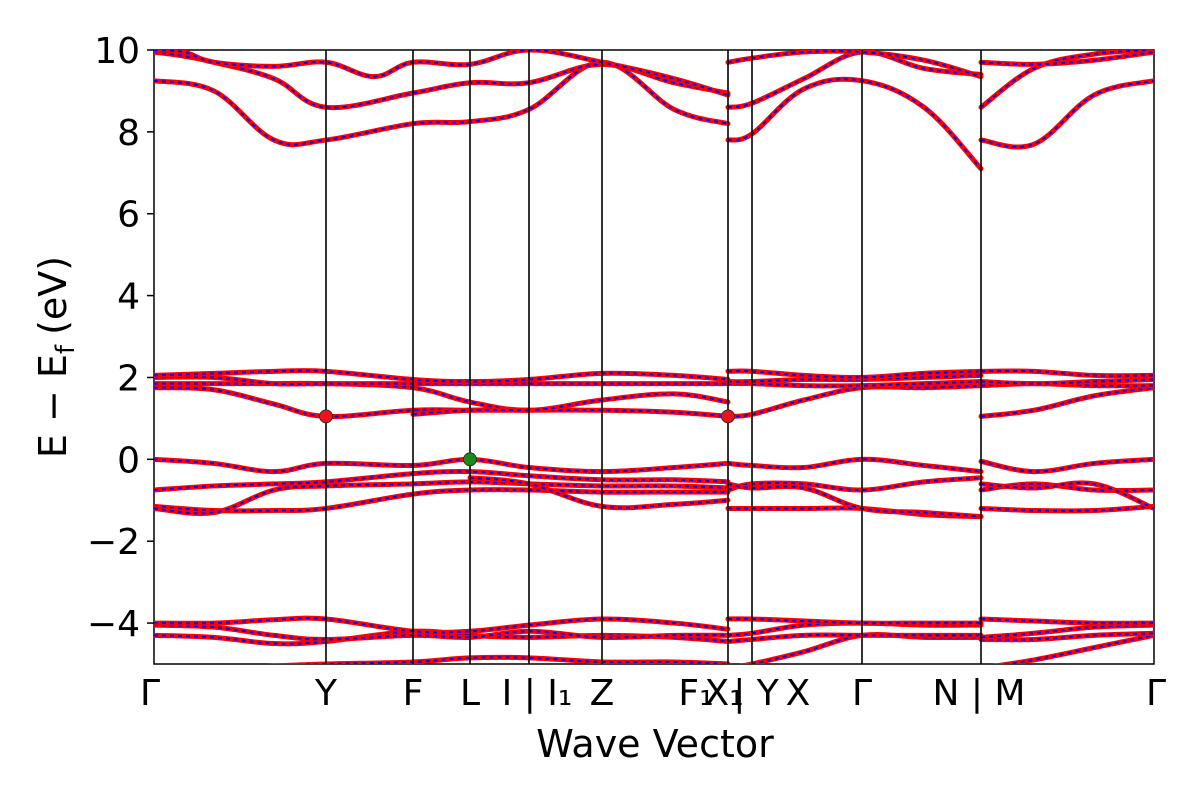 The width and height of the screenshot is (1200, 800). I want to click on x-tick-label: | Y, so click(756, 693).